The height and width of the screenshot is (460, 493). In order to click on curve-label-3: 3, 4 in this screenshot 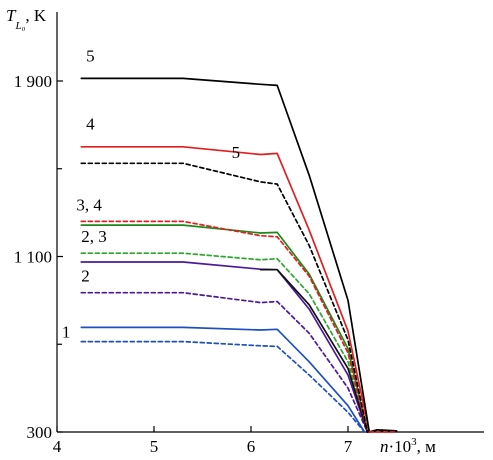, I will do `click(89, 204)`.